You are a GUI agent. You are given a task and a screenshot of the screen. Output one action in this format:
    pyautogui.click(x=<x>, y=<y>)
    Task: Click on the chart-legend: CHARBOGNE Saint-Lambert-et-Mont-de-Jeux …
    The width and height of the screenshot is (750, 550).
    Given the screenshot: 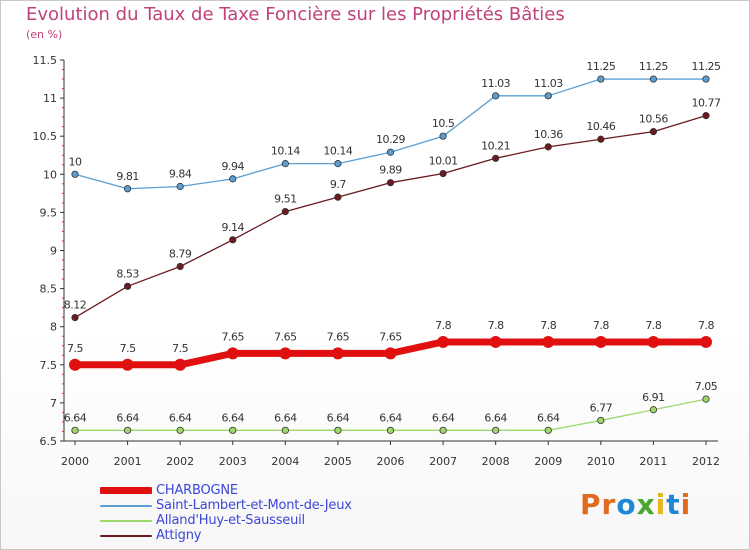 What is the action you would take?
    pyautogui.click(x=226, y=513)
    